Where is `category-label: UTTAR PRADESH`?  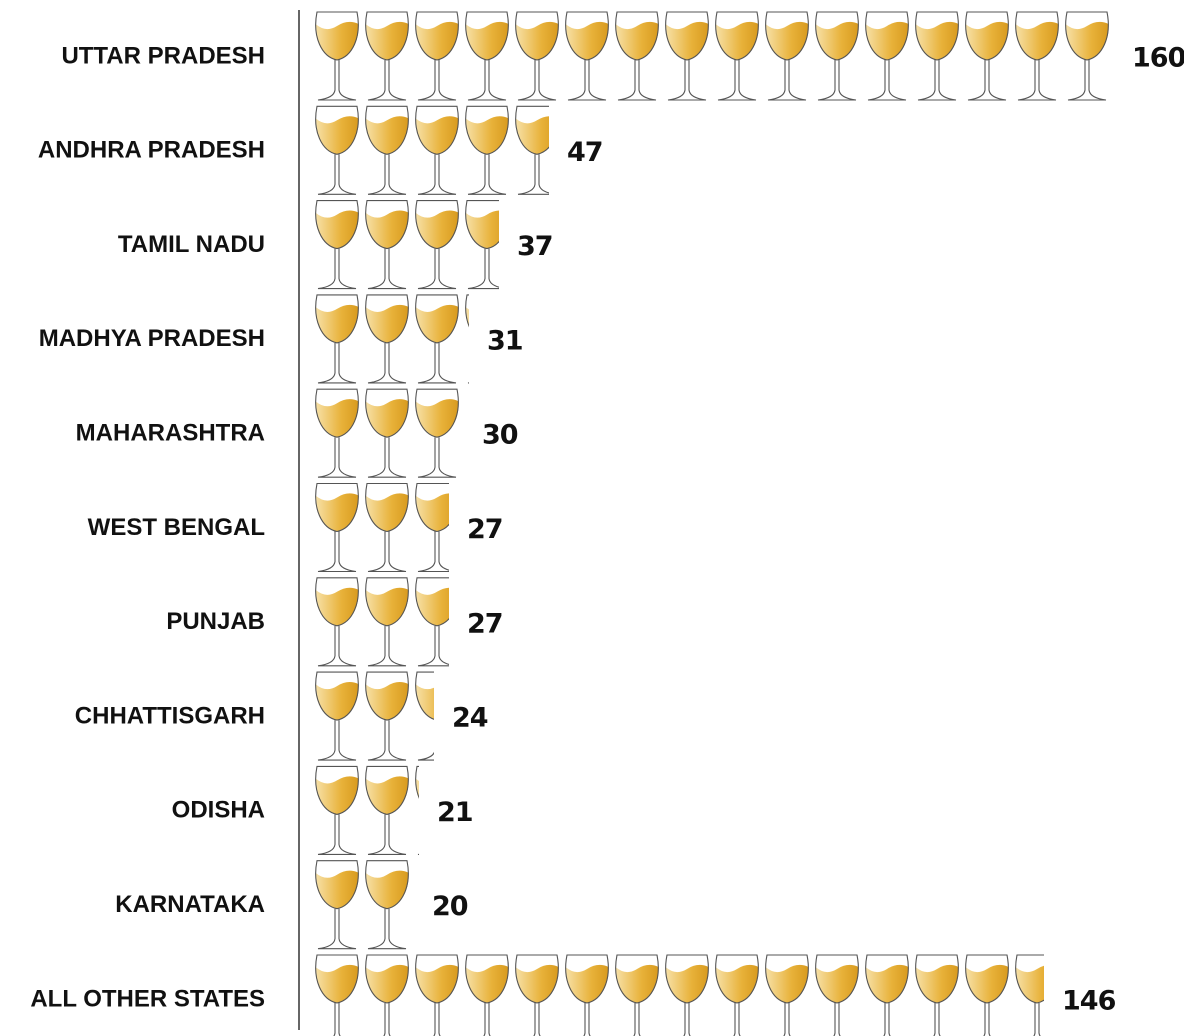 category-label: UTTAR PRADESH is located at coordinates (163, 55).